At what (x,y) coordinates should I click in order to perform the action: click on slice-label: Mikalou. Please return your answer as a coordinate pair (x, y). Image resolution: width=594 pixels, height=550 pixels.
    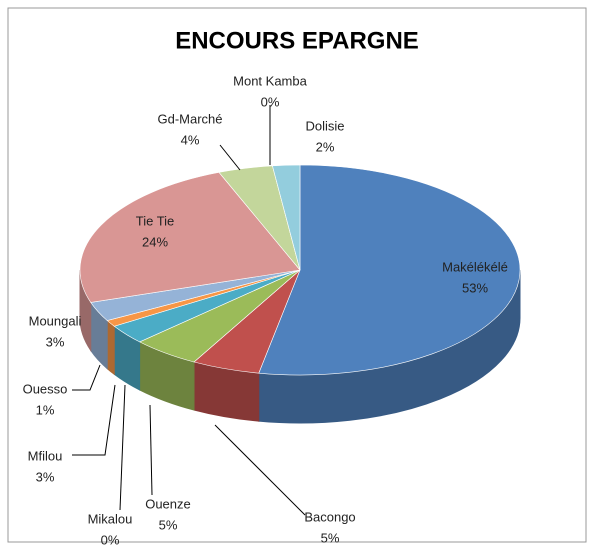
    Looking at the image, I should click on (110, 518).